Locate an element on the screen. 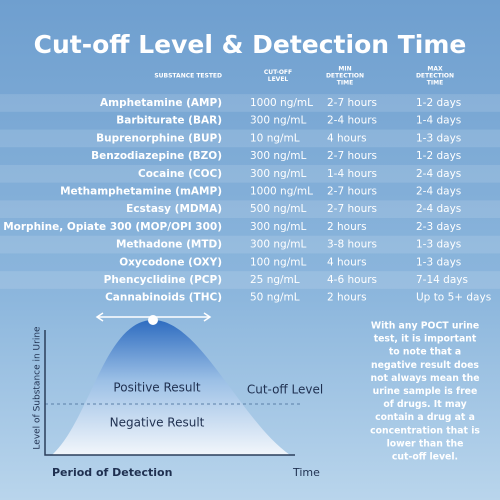 This screenshot has width=500, height=500. peak-dot is located at coordinates (153, 320).